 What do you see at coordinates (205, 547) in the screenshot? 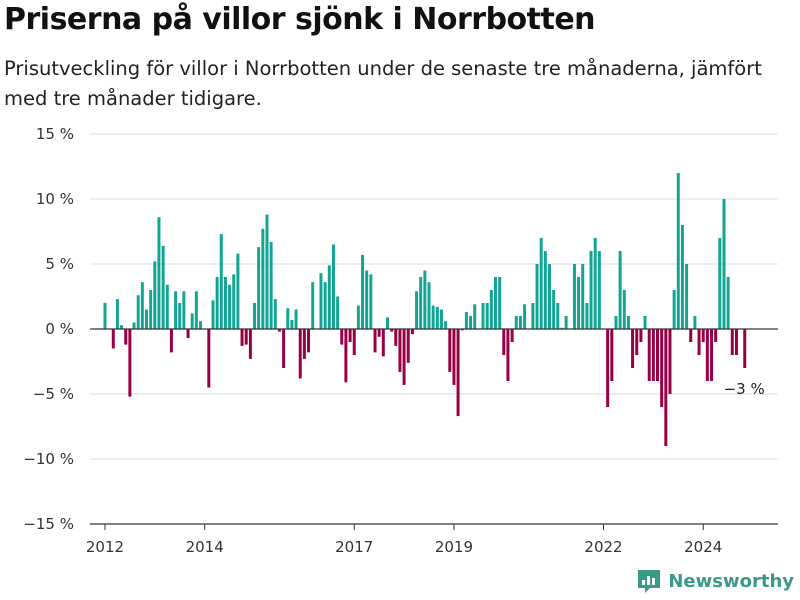
I see `x-tick-label: 2014` at bounding box center [205, 547].